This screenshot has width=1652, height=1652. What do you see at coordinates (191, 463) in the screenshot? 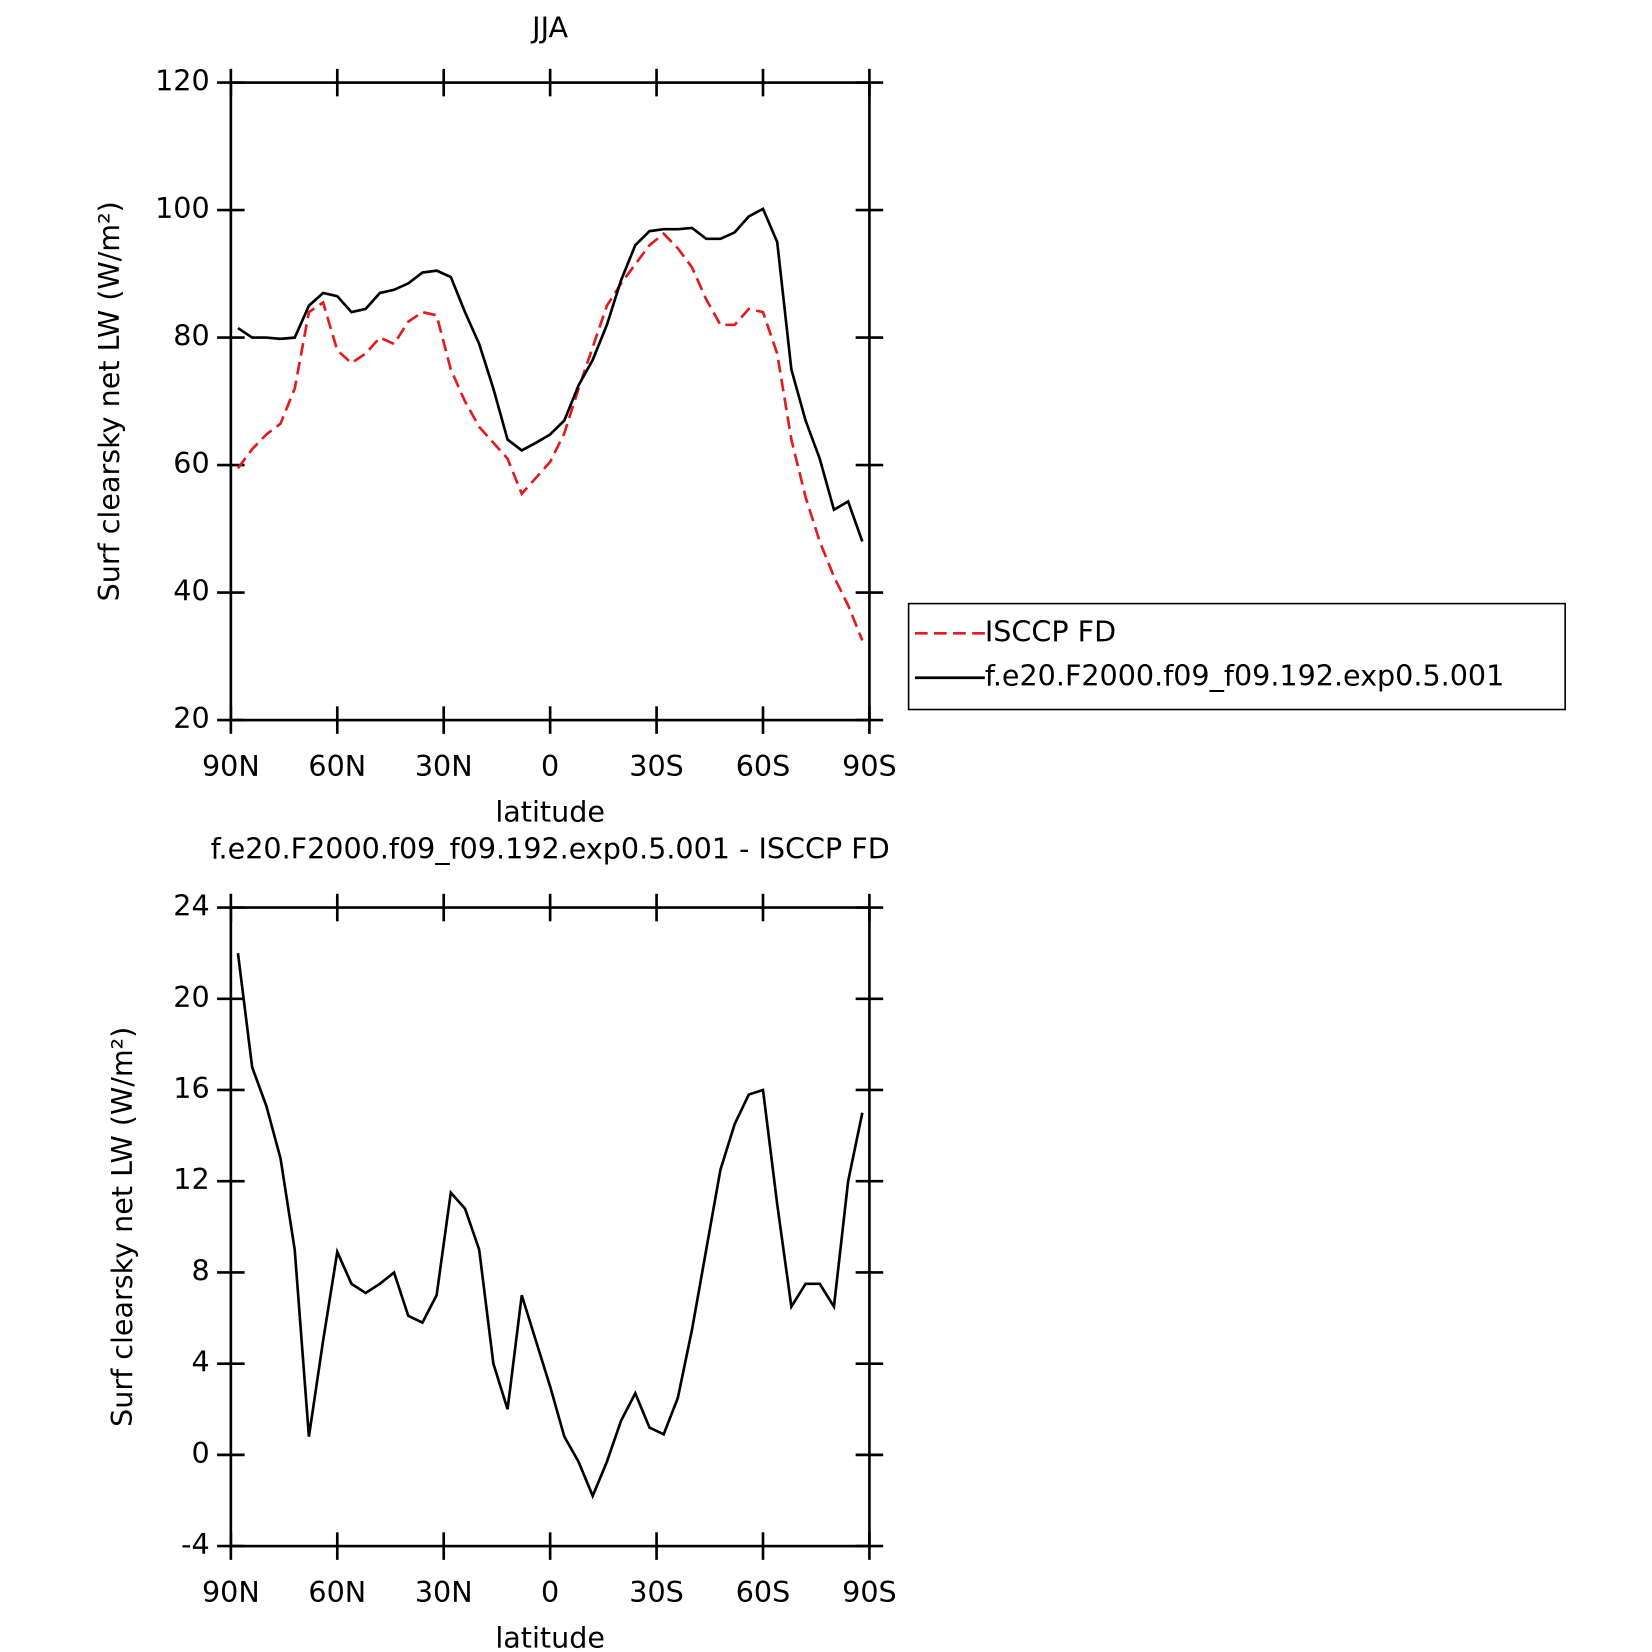
I see `y-tick-label: 60` at bounding box center [191, 463].